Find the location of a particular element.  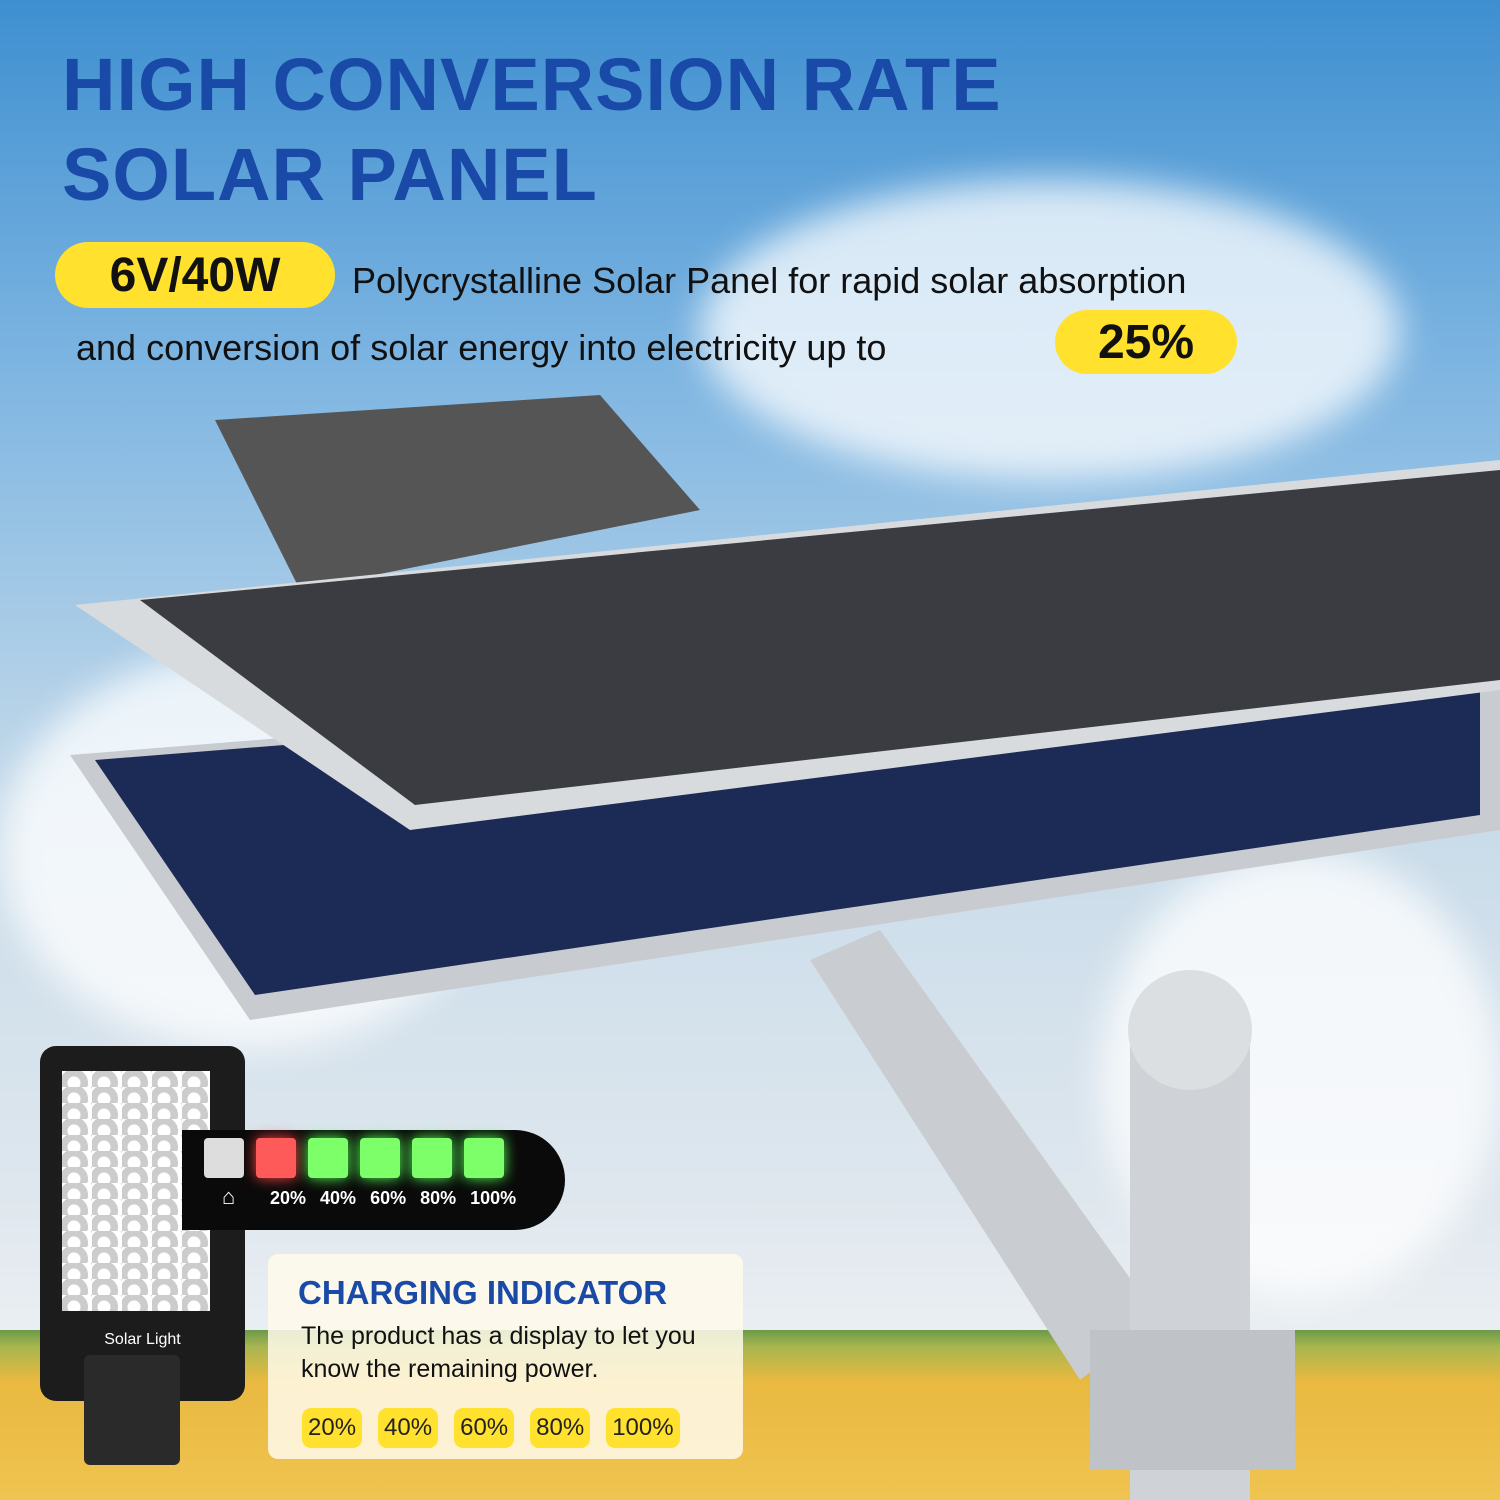

level-tag: 60% is located at coordinates (484, 1428).